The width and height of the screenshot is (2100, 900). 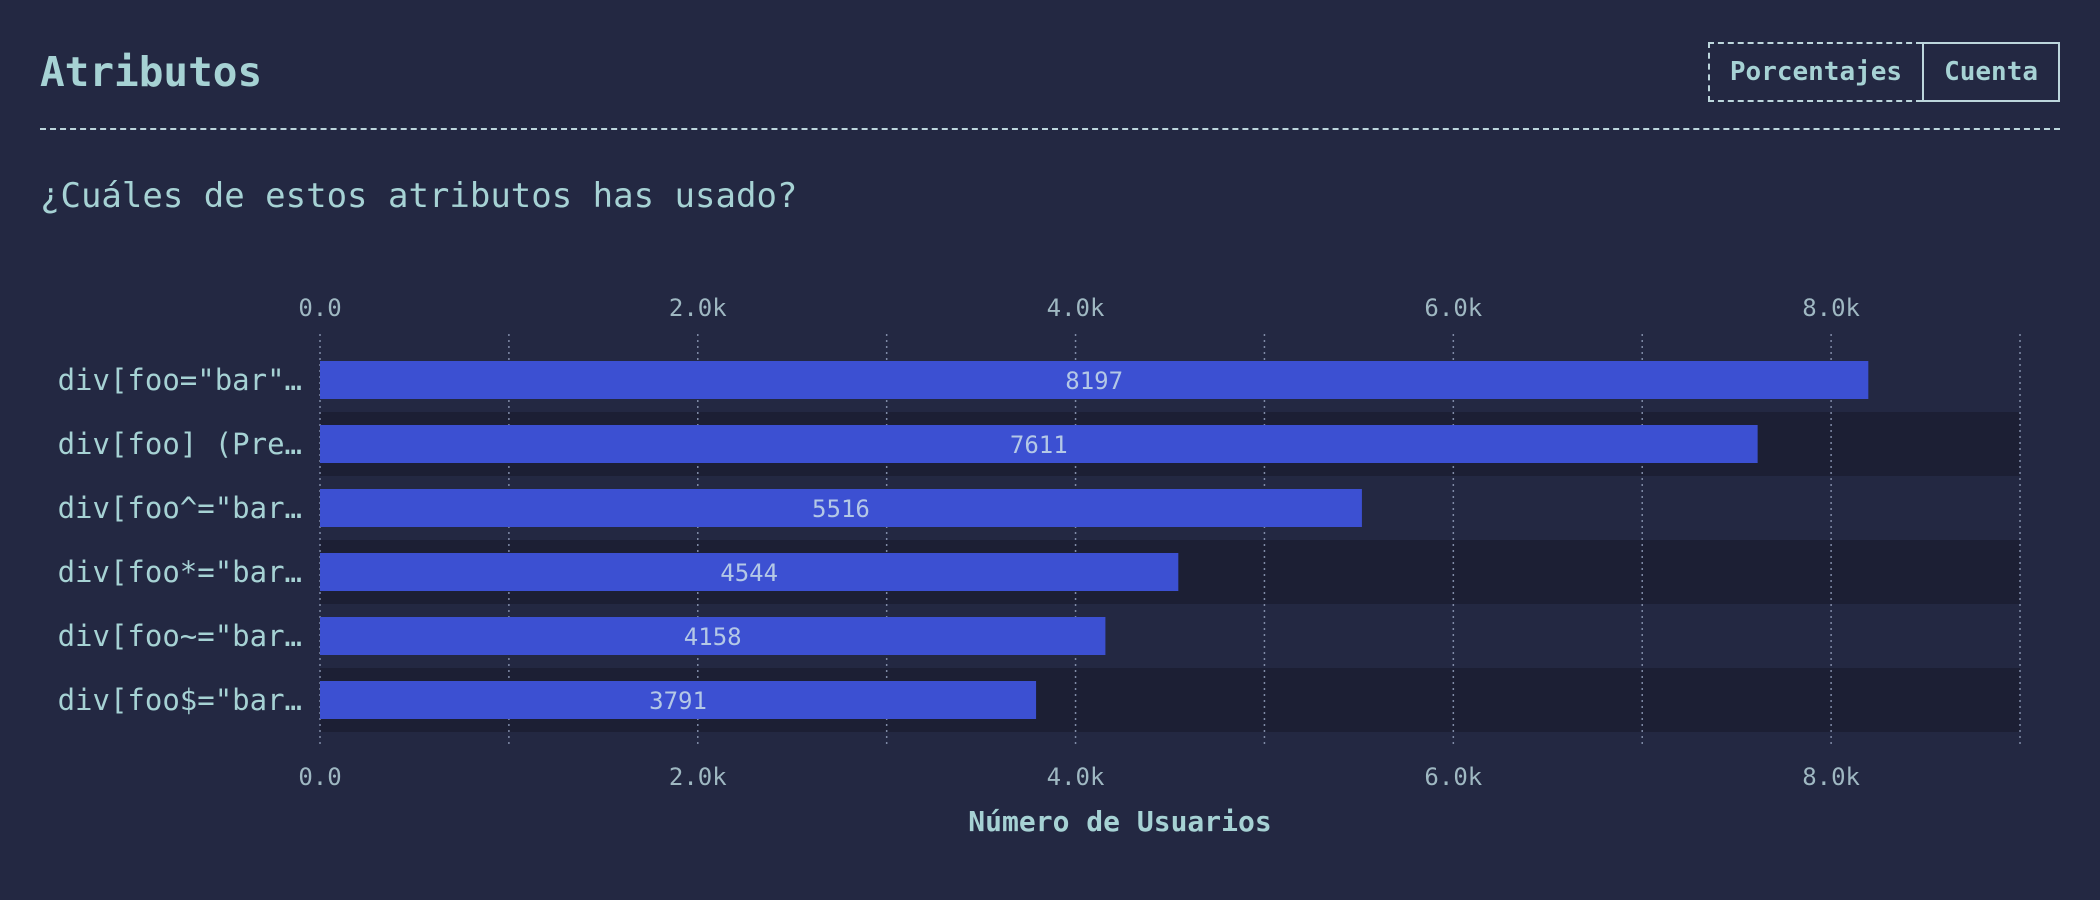 I want to click on bar-value-label: 4544, so click(x=749, y=573).